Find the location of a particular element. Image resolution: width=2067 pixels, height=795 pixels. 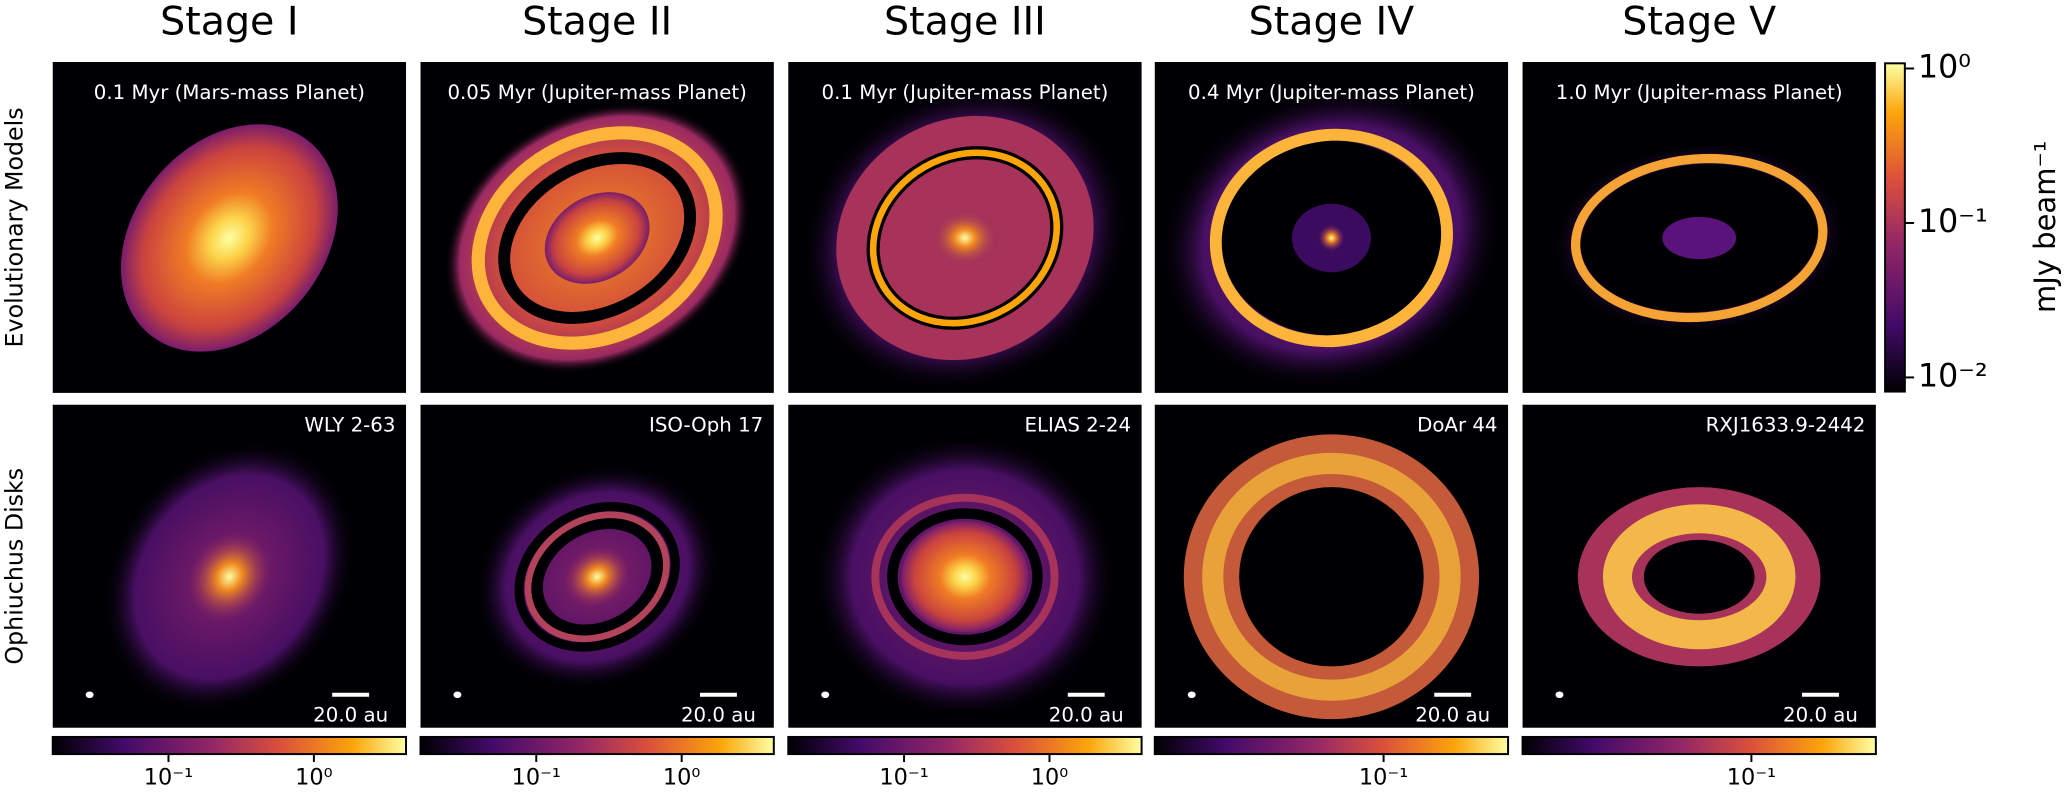

stage-title: Stage V is located at coordinates (1699, 22).